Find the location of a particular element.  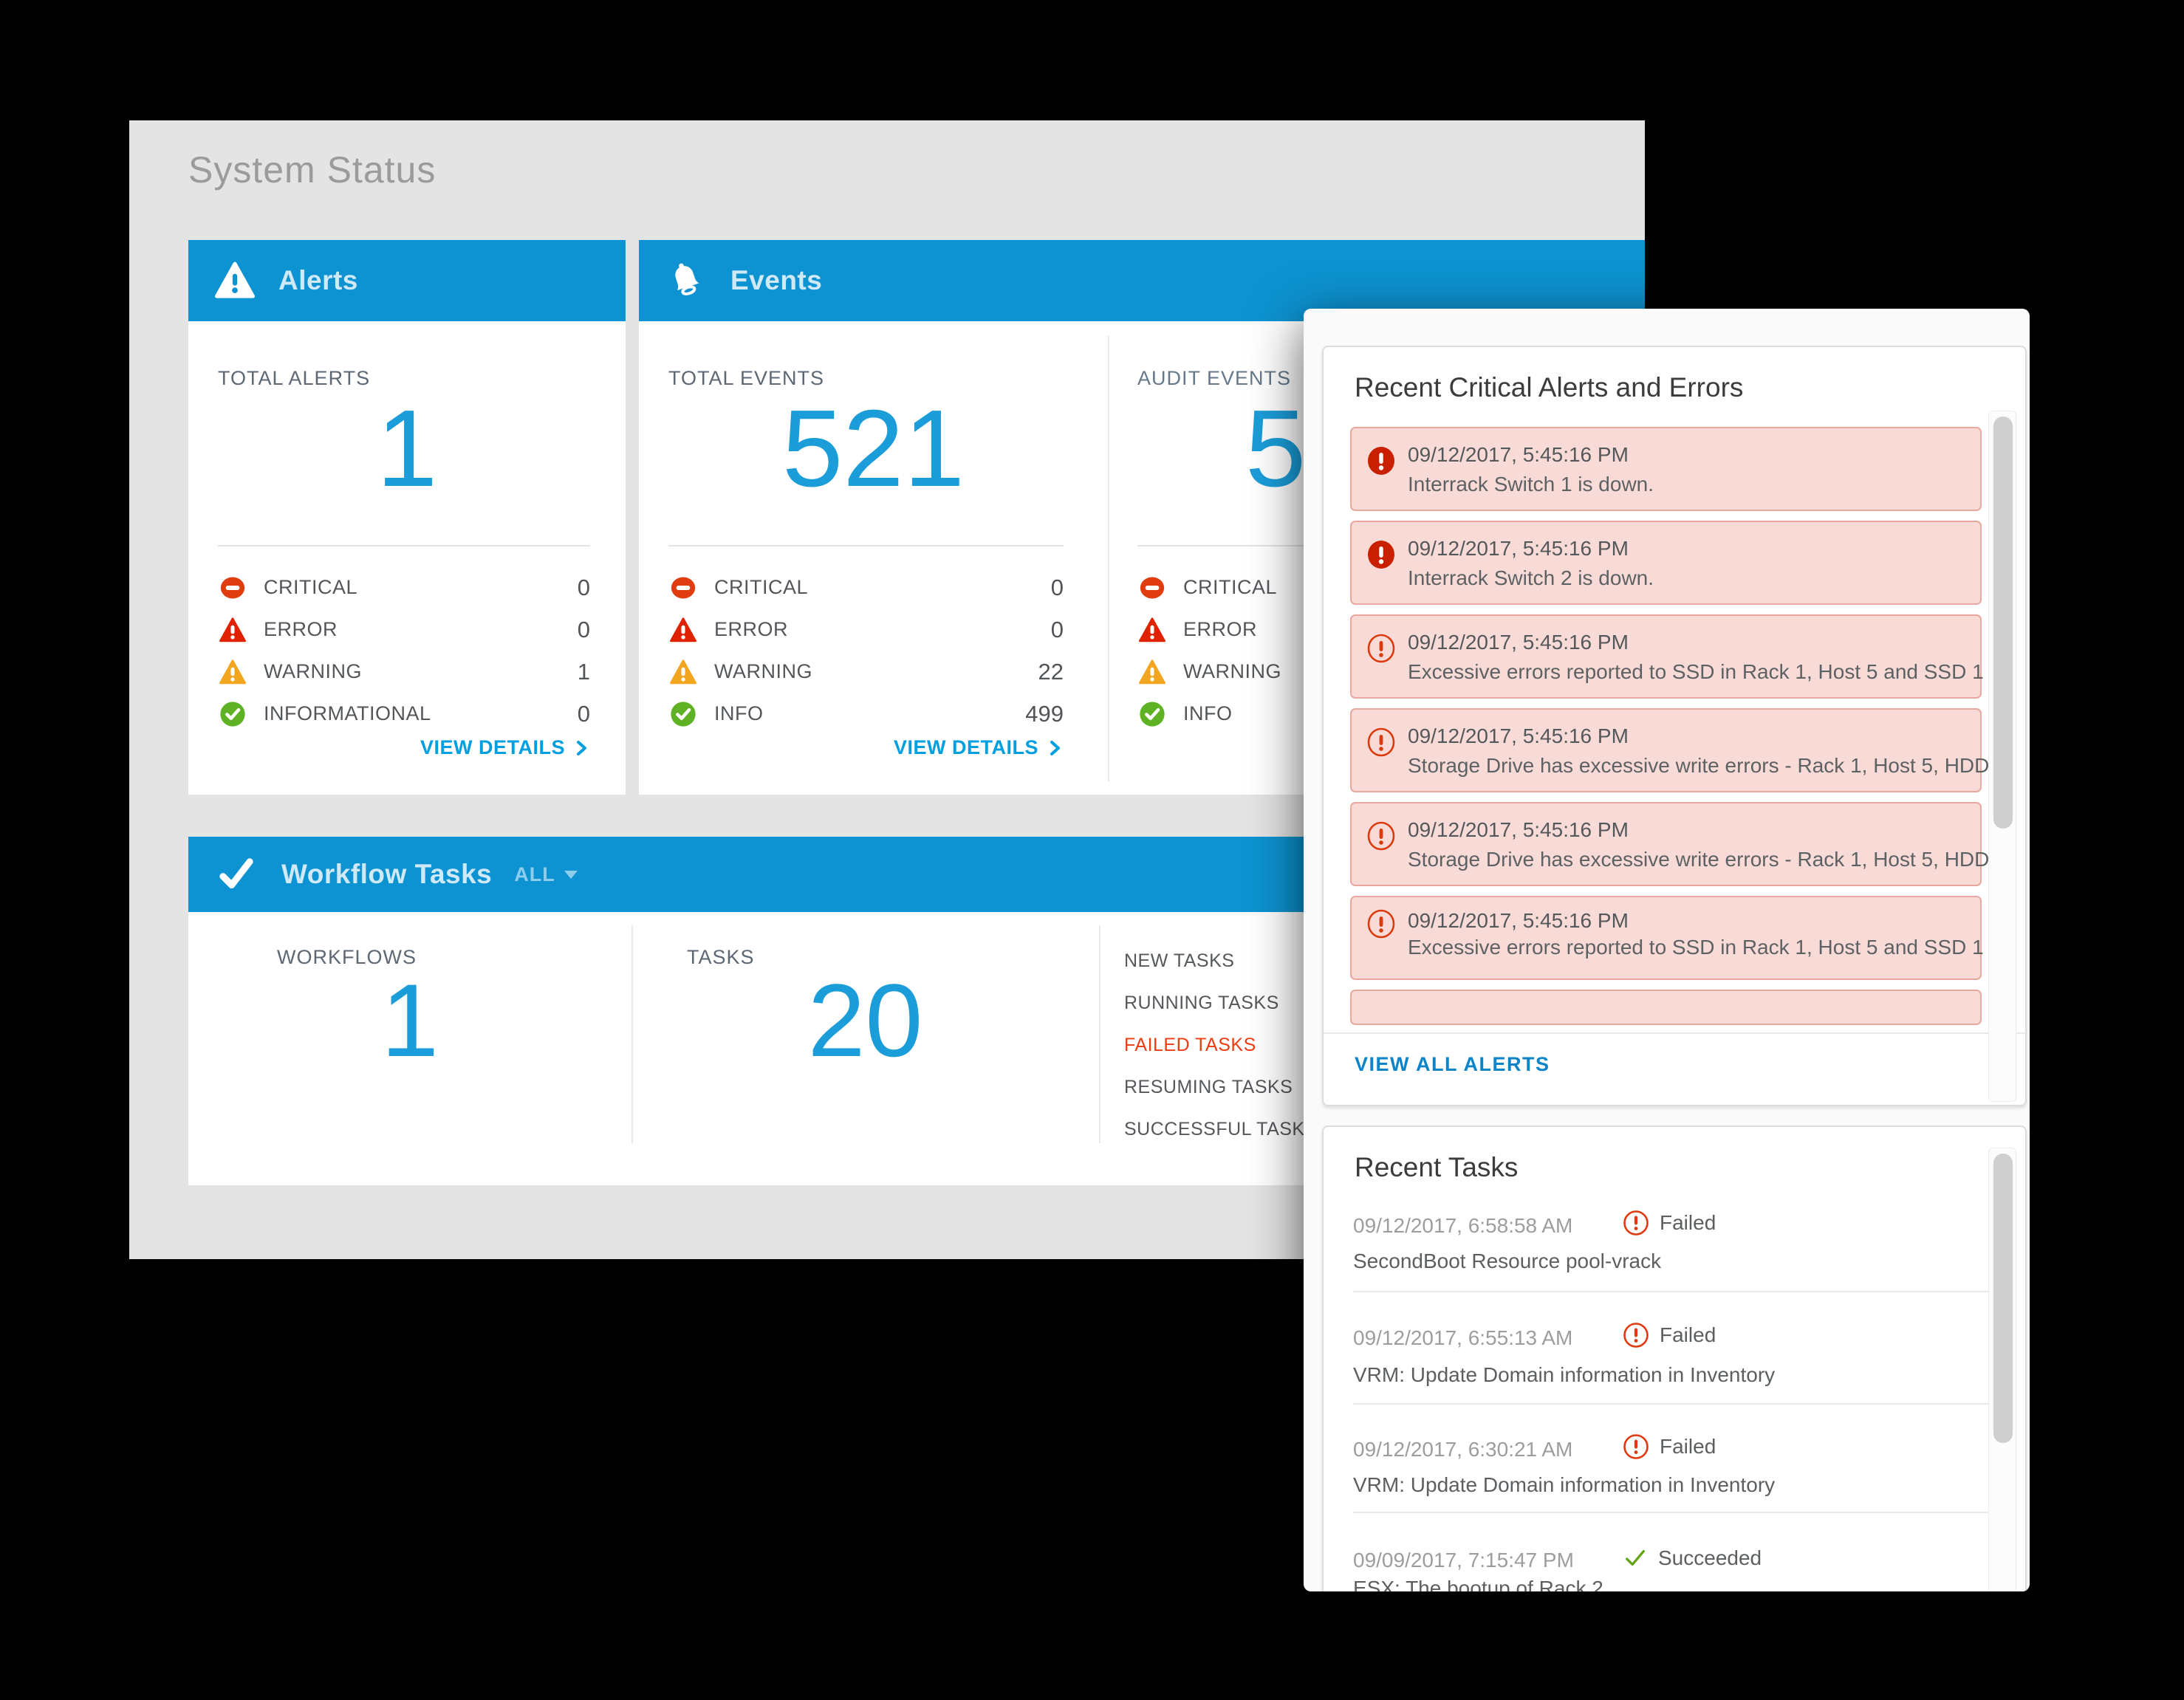

task-type-successful: SUCCESSFUL TASKS is located at coordinates (1221, 1129).